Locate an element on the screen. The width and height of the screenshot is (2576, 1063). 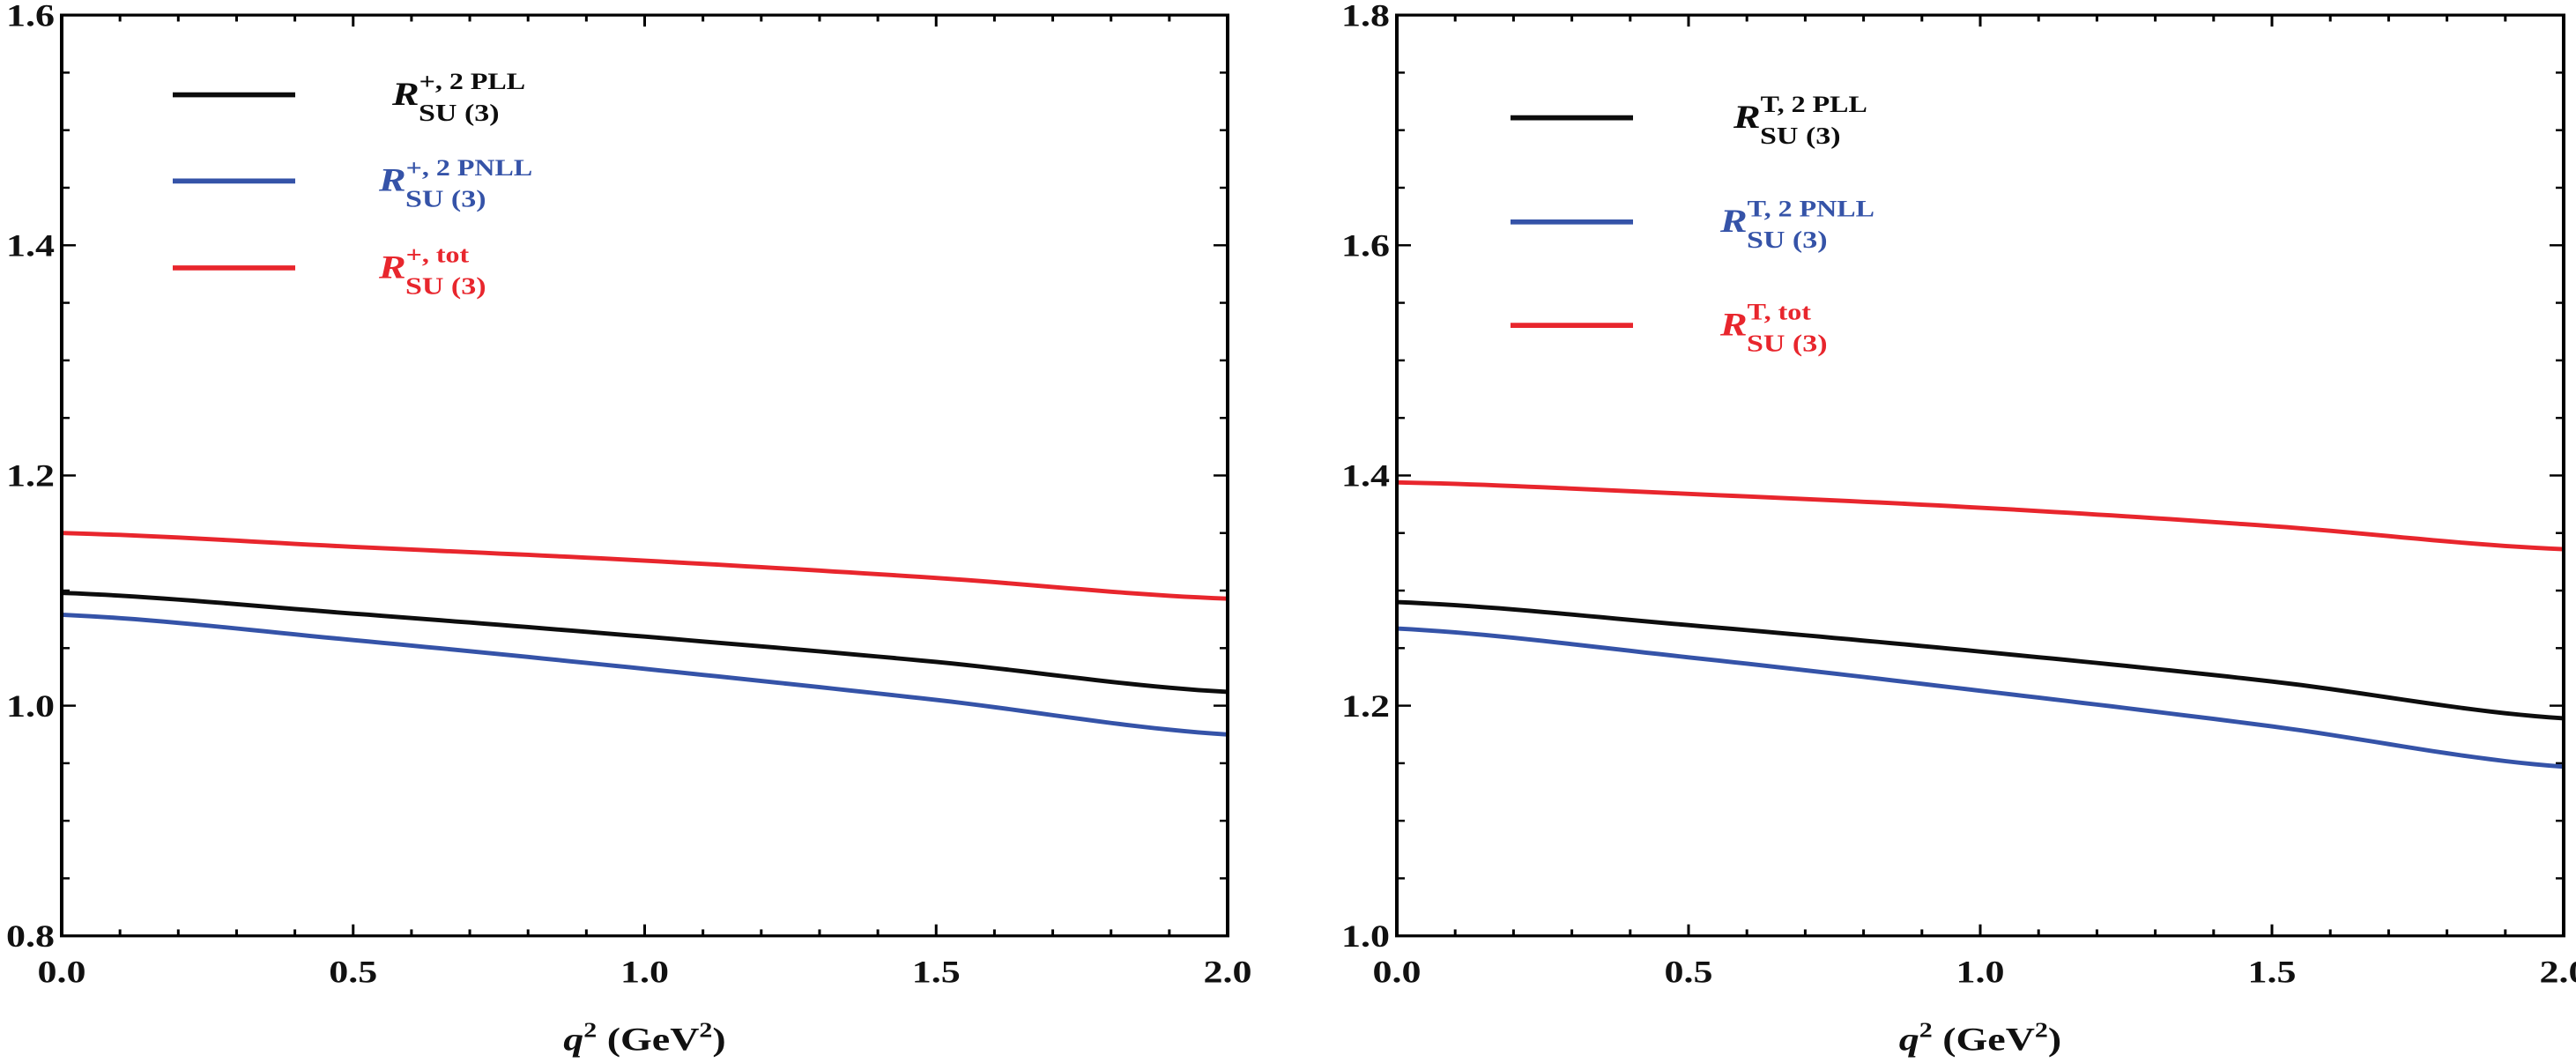
legend-label-1: R+, 2 PLL SU (3) is located at coordinates (458, 98).